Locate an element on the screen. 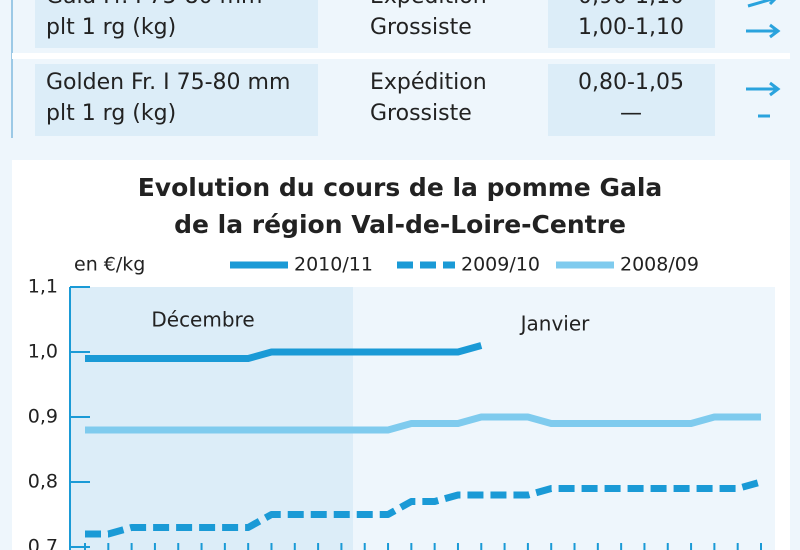 The image size is (800, 550). legend-label: 2010/11 is located at coordinates (333, 265).